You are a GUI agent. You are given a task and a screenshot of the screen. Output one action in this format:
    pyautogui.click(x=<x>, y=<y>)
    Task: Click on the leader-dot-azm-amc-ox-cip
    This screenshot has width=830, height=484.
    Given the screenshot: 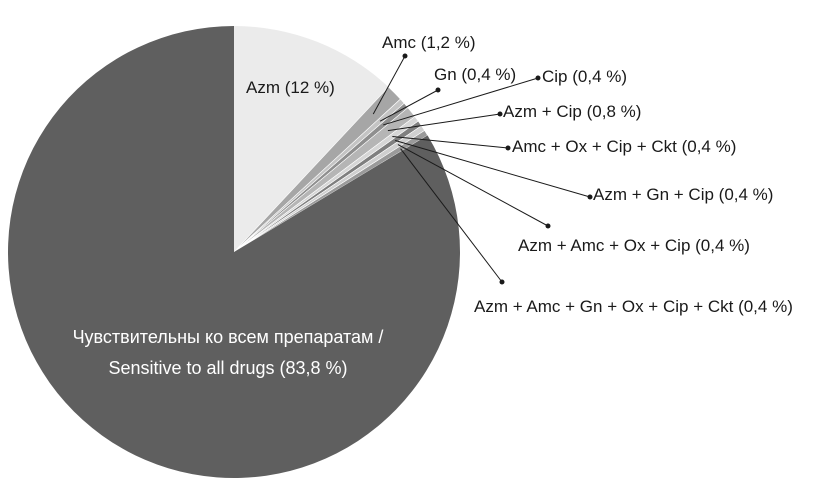 What is the action you would take?
    pyautogui.click(x=548, y=226)
    